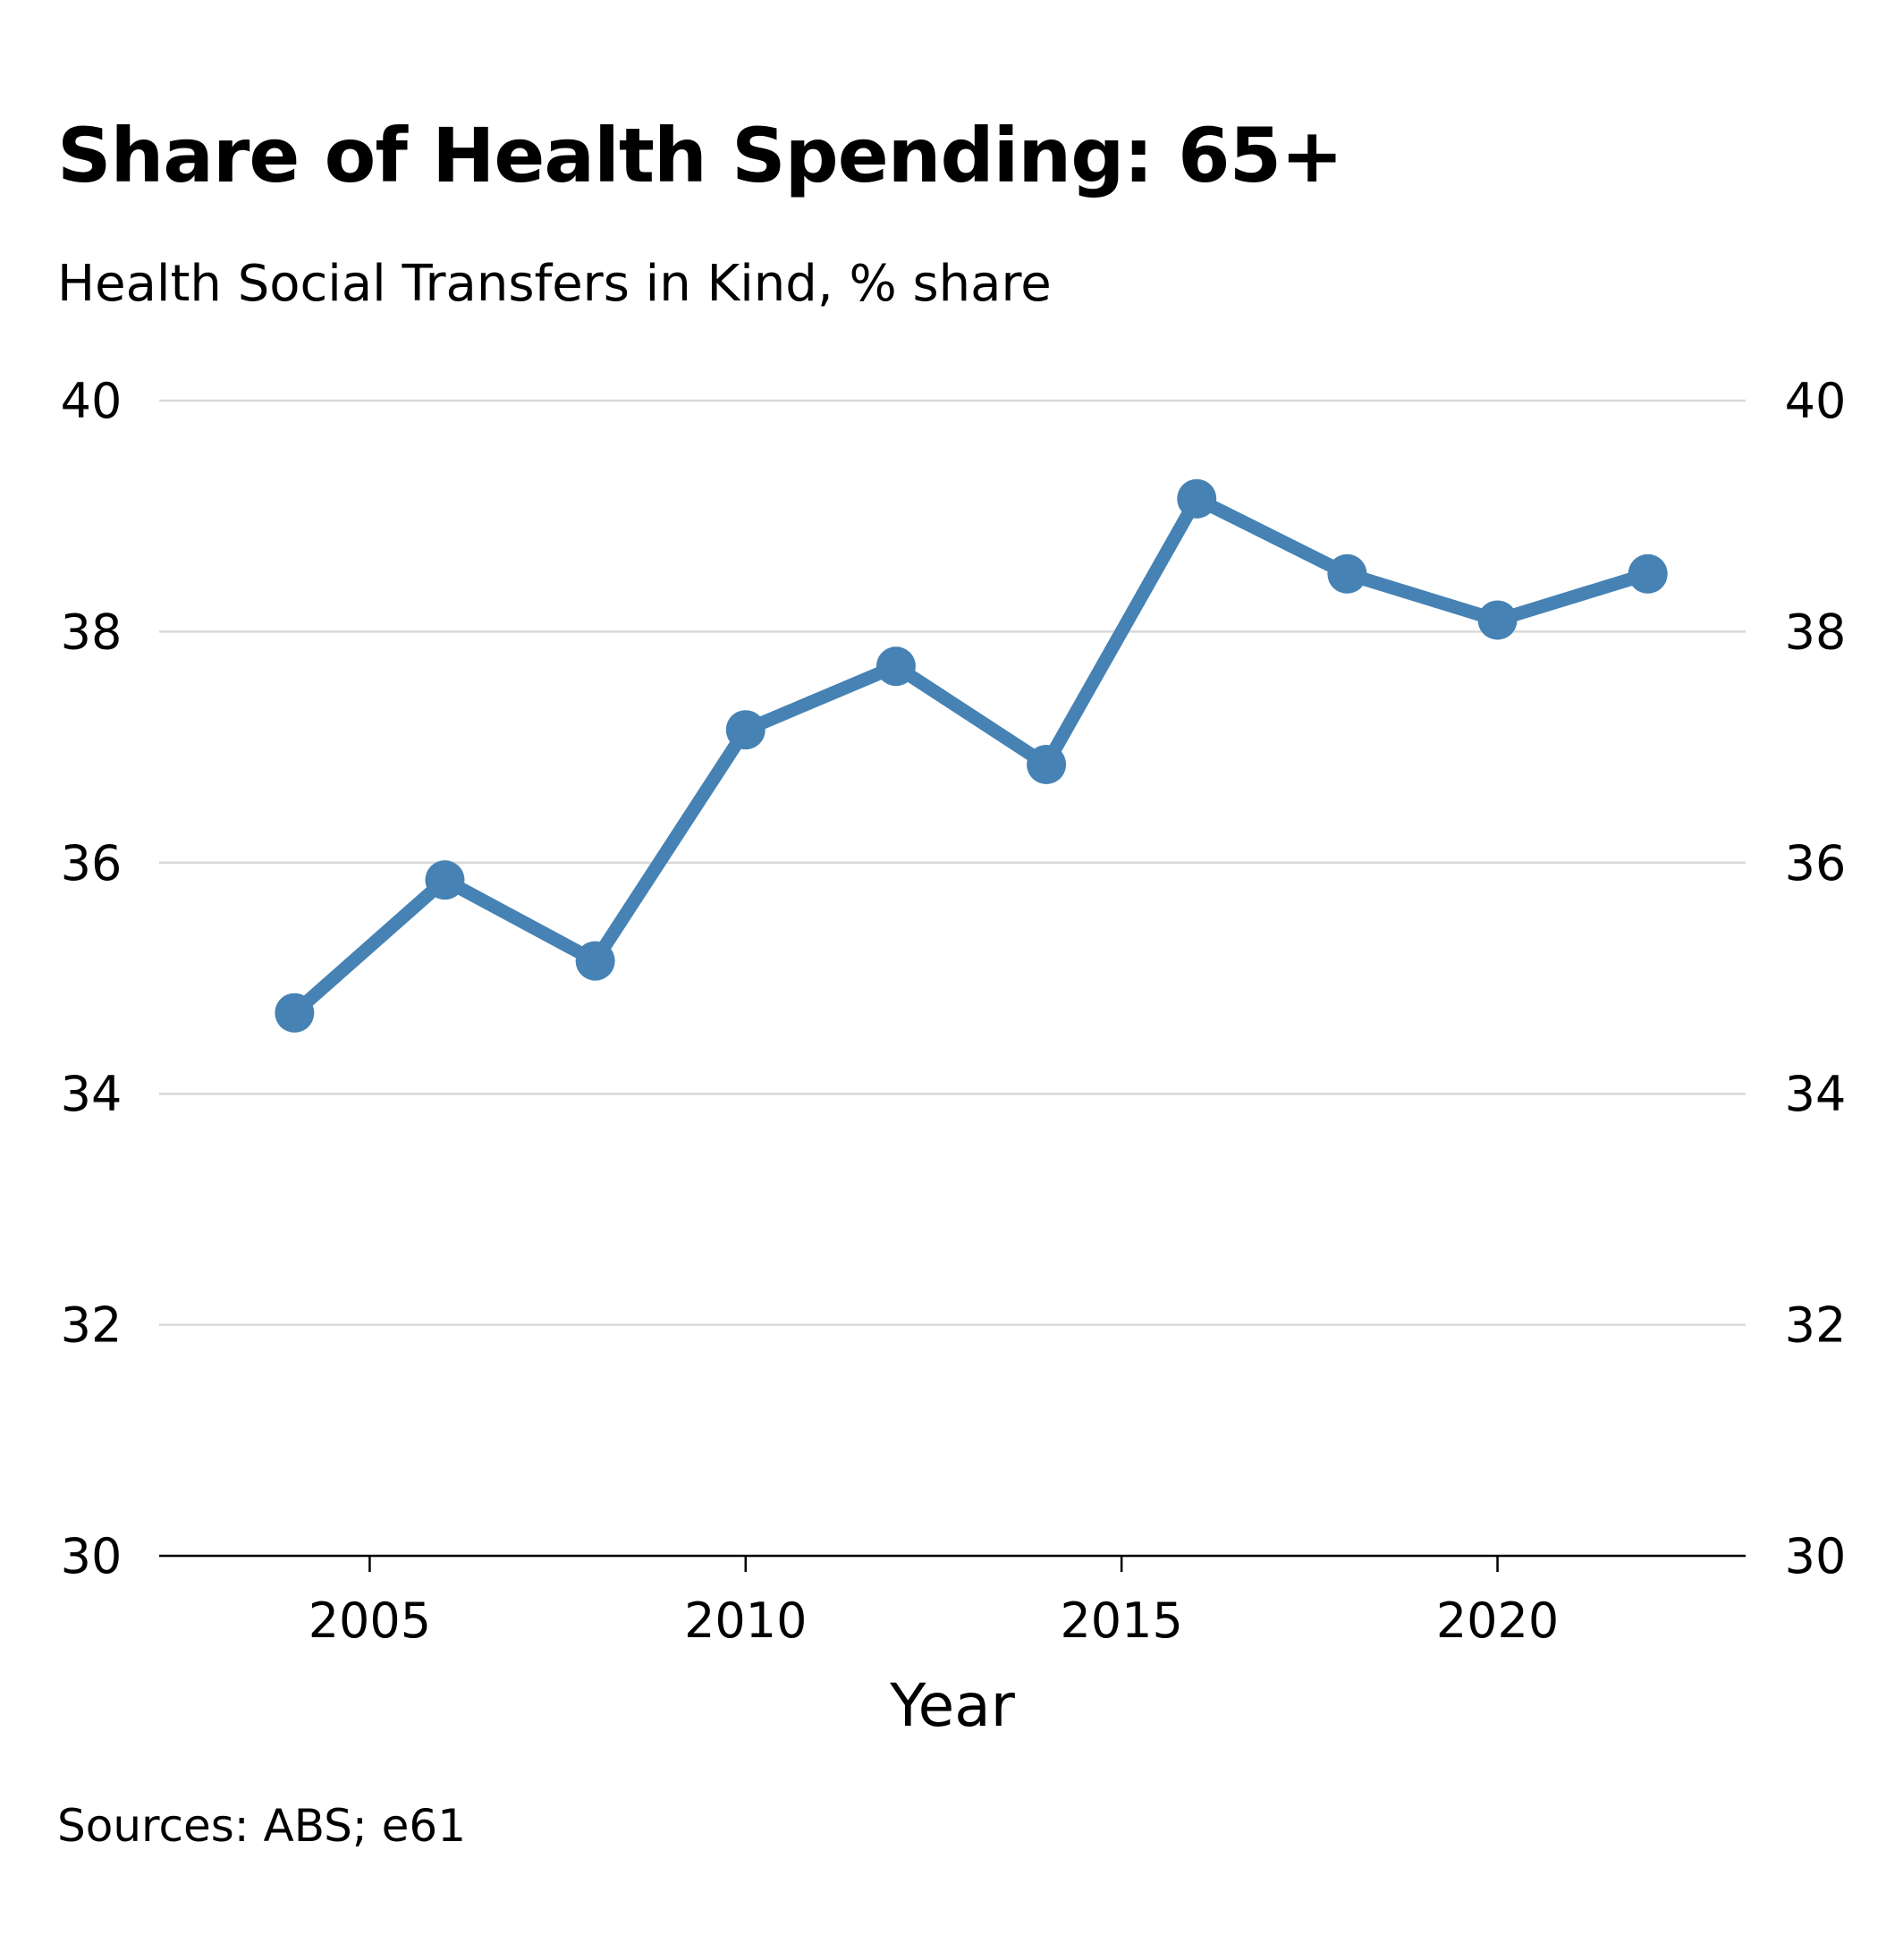 This screenshot has height=1960, width=1903. What do you see at coordinates (92, 632) in the screenshot?
I see `y-tick-label-left: 38` at bounding box center [92, 632].